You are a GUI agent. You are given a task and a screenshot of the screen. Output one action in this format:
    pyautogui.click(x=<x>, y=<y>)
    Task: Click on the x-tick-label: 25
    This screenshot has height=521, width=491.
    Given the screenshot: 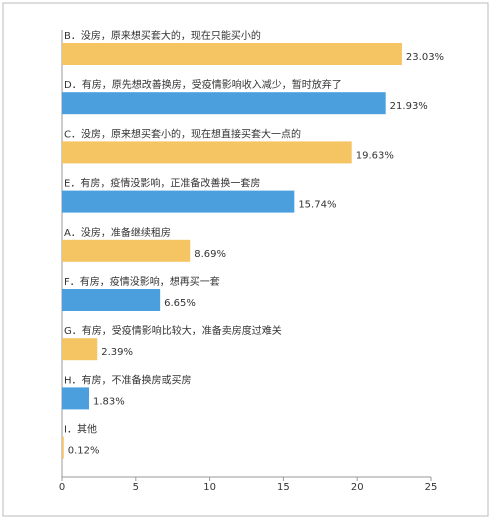 What is the action you would take?
    pyautogui.click(x=431, y=487)
    